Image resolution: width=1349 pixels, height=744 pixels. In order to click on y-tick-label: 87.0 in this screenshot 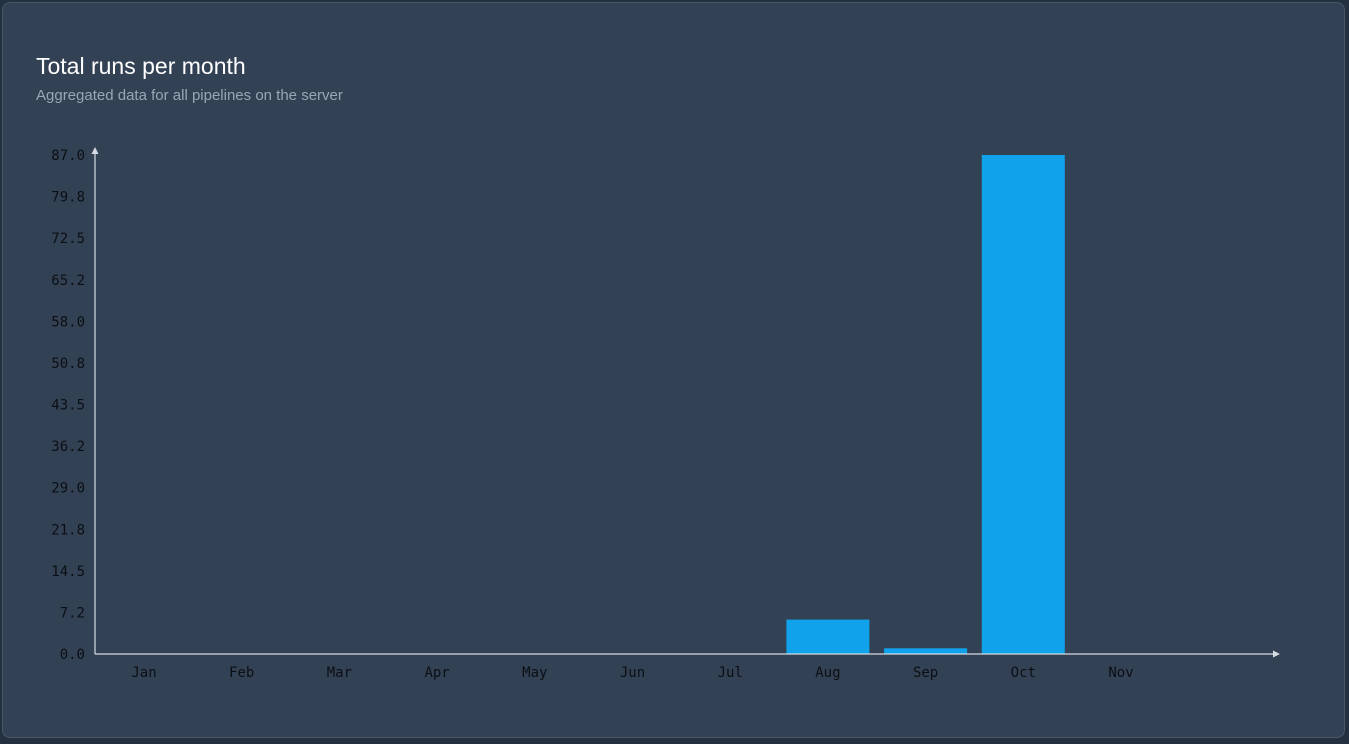, I will do `click(68, 156)`.